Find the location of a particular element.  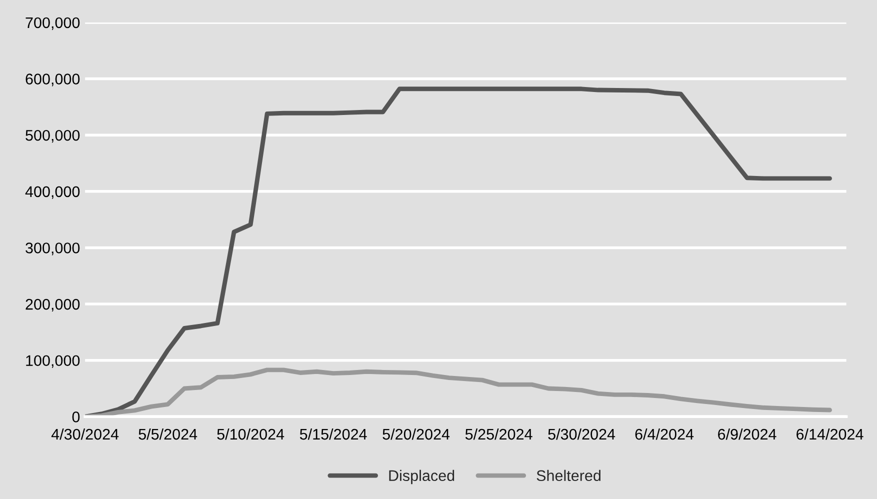

x-tick-label: 4/30/2024 is located at coordinates (85, 434).